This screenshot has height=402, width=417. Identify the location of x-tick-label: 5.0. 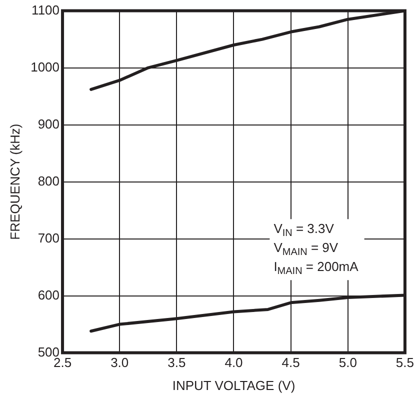
(347, 362).